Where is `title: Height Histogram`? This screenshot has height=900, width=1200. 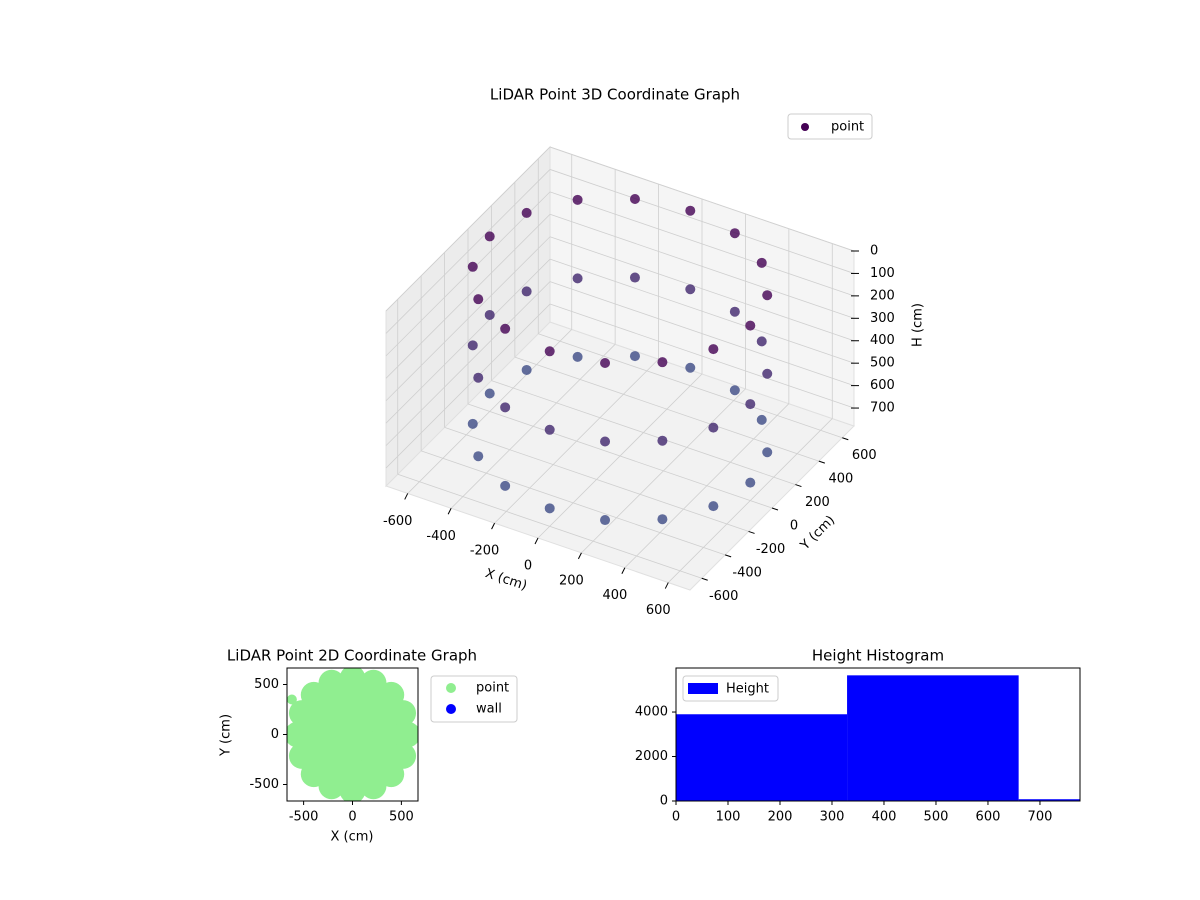
title: Height Histogram is located at coordinates (878, 656).